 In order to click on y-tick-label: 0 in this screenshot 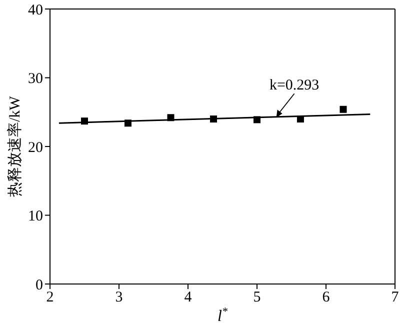, I will do `click(39, 285)`.